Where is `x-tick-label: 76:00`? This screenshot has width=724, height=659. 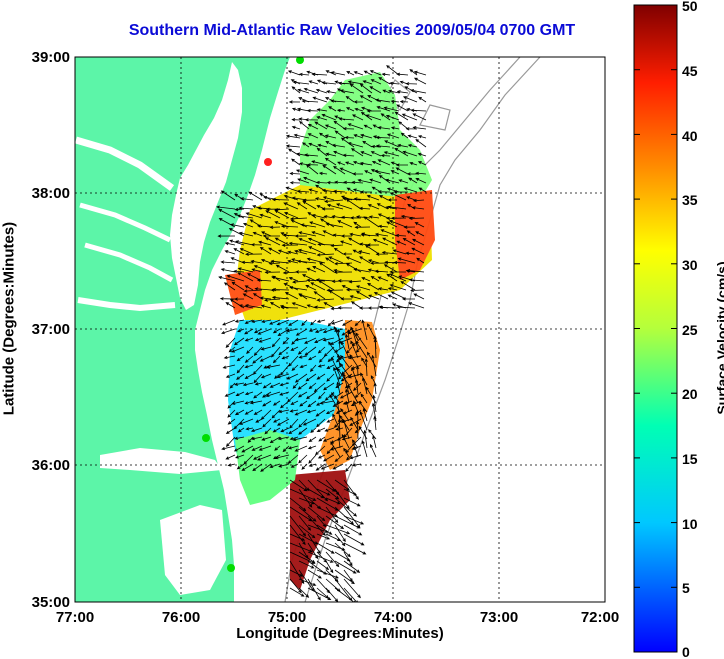
x-tick-label: 76:00 is located at coordinates (181, 617).